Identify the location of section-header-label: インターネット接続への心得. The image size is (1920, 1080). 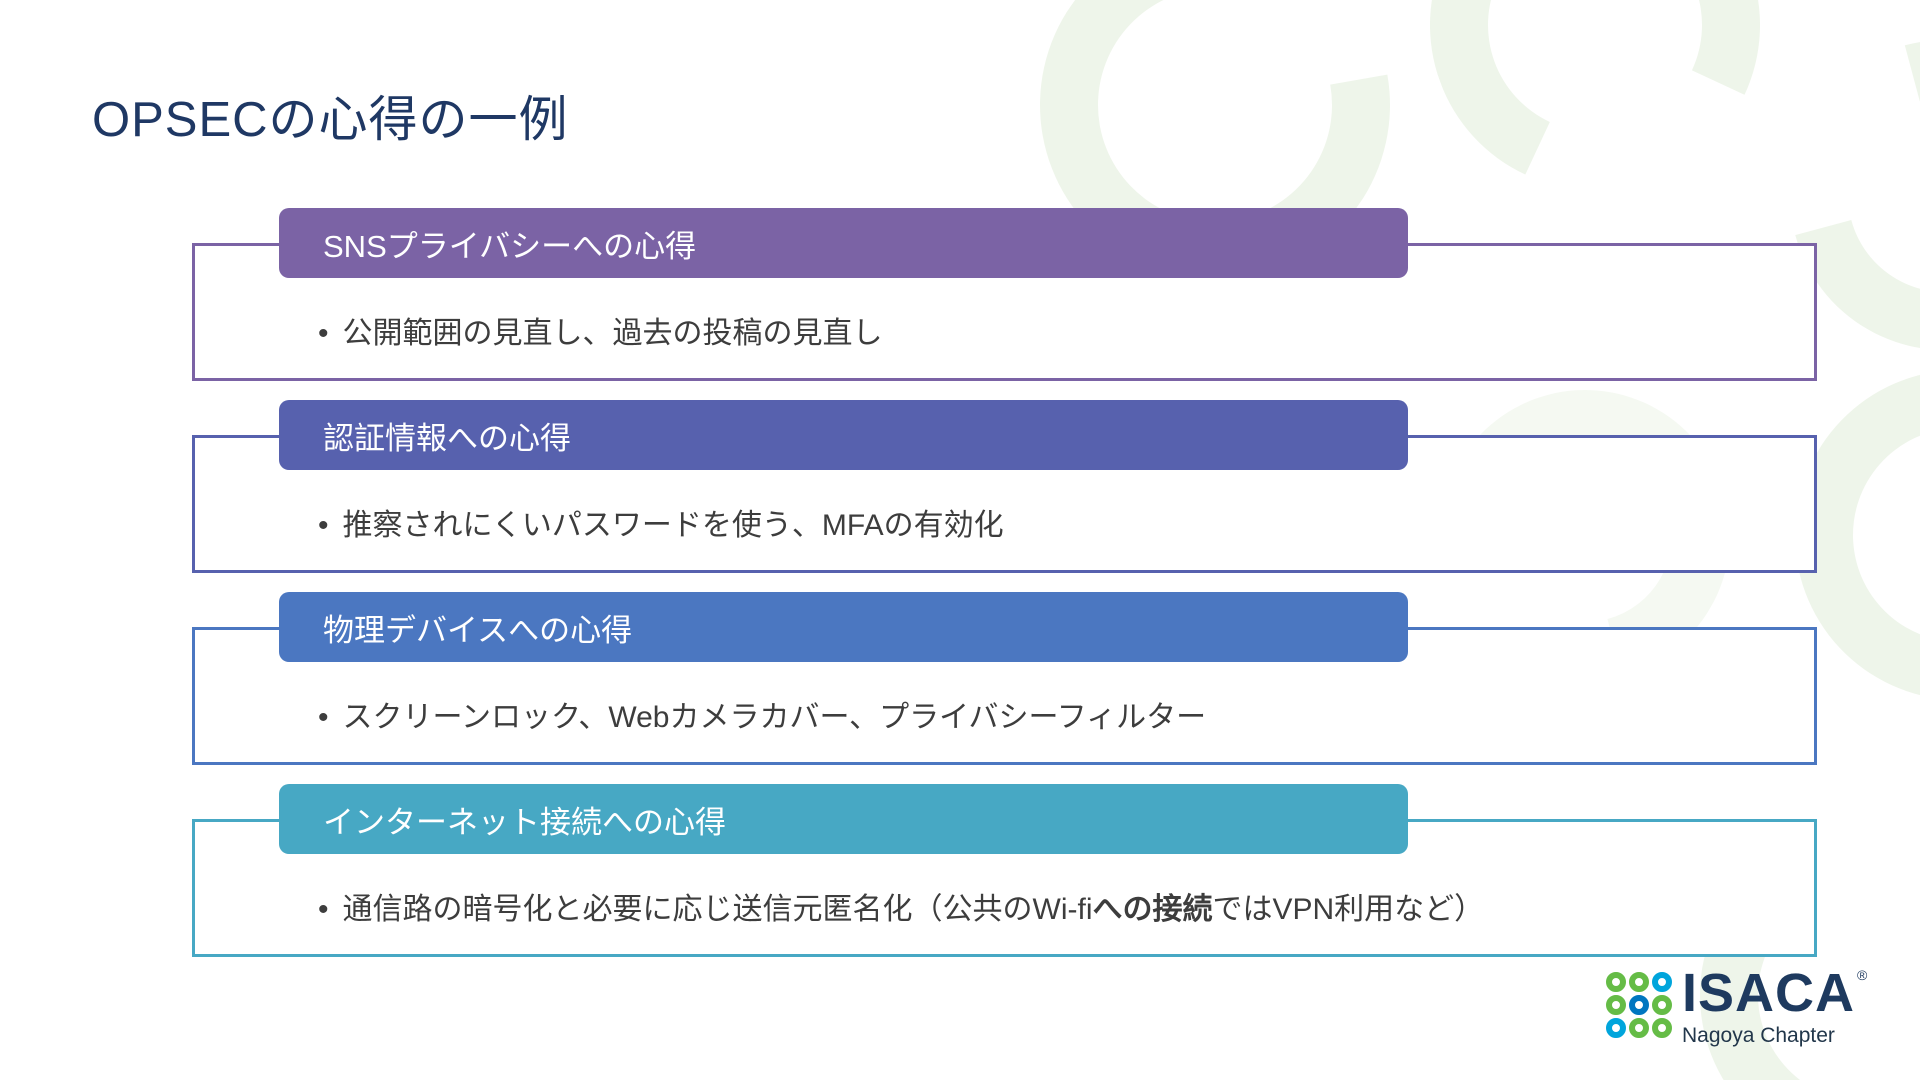
(524, 822).